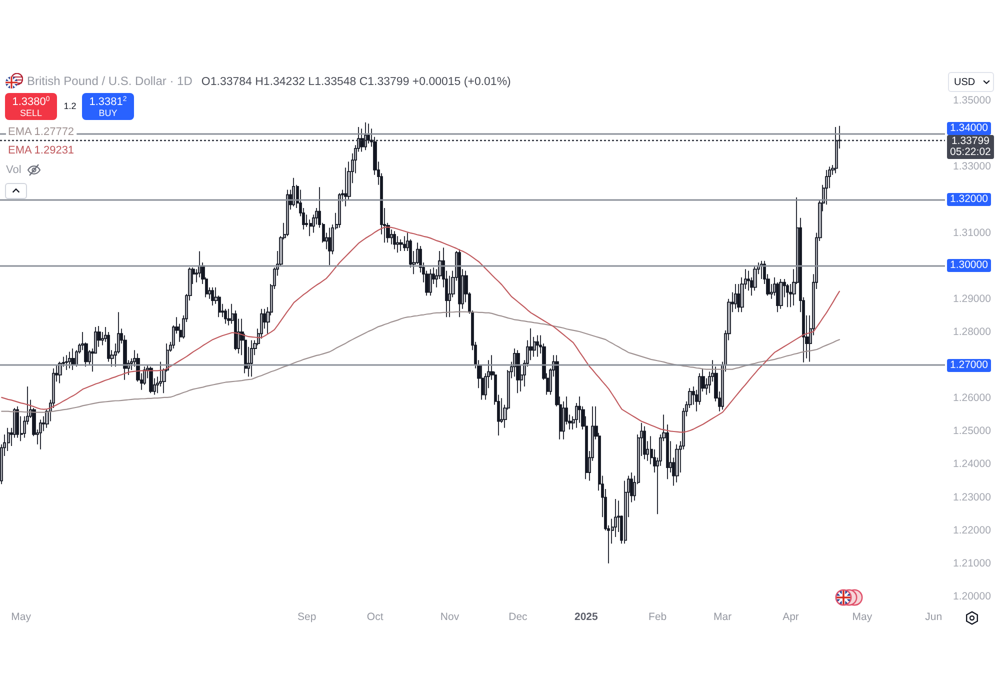 The height and width of the screenshot is (700, 1000). I want to click on y-tick-label: 1.20000, so click(972, 596).